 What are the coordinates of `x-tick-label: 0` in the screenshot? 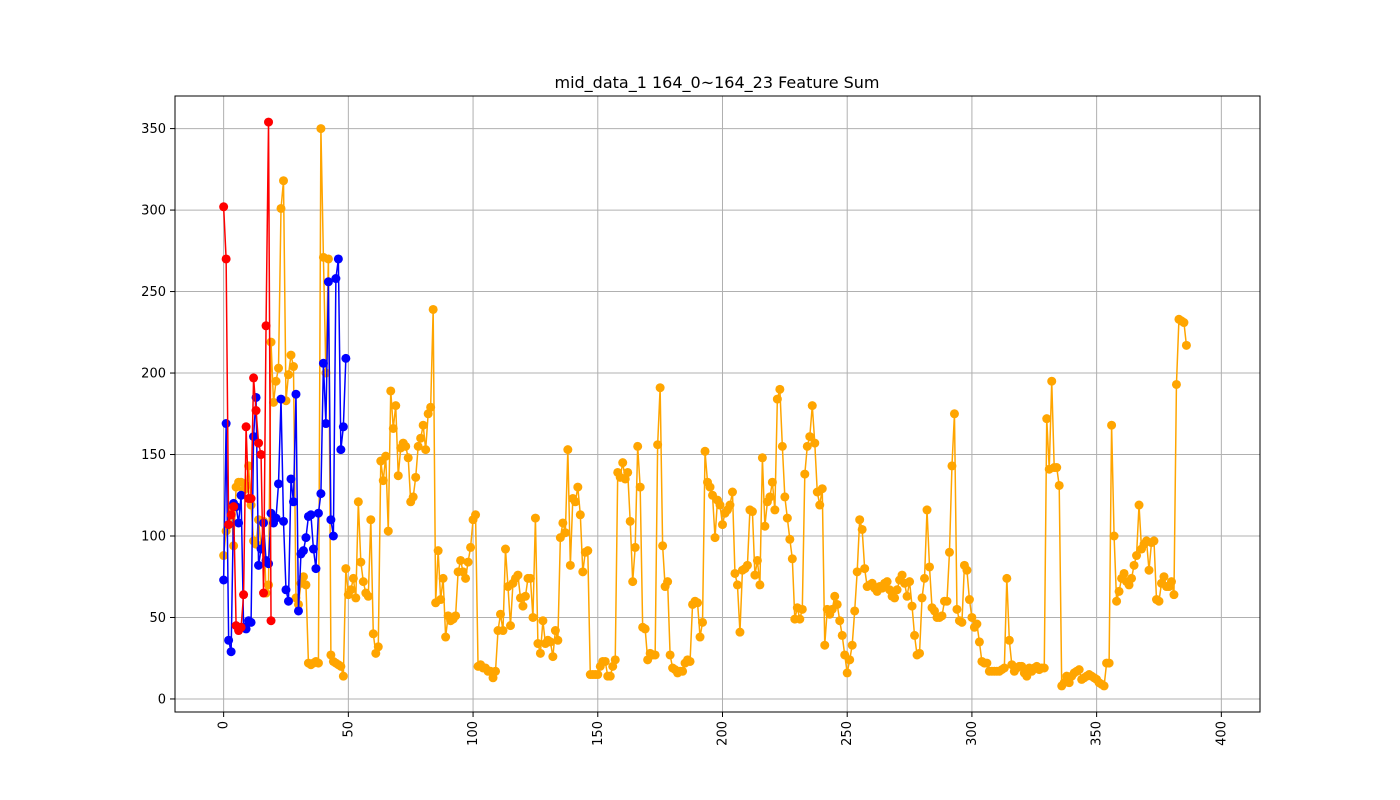 It's located at (224, 725).